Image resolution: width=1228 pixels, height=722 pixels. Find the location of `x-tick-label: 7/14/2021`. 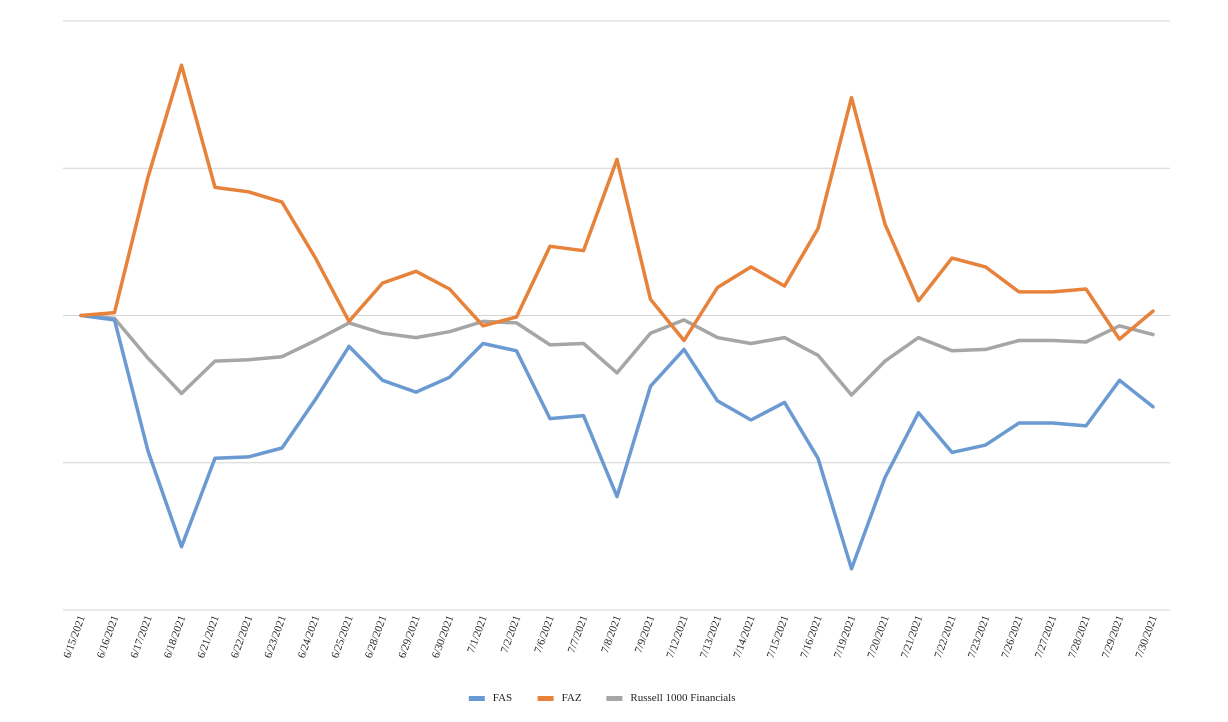

x-tick-label: 7/14/2021 is located at coordinates (744, 637).